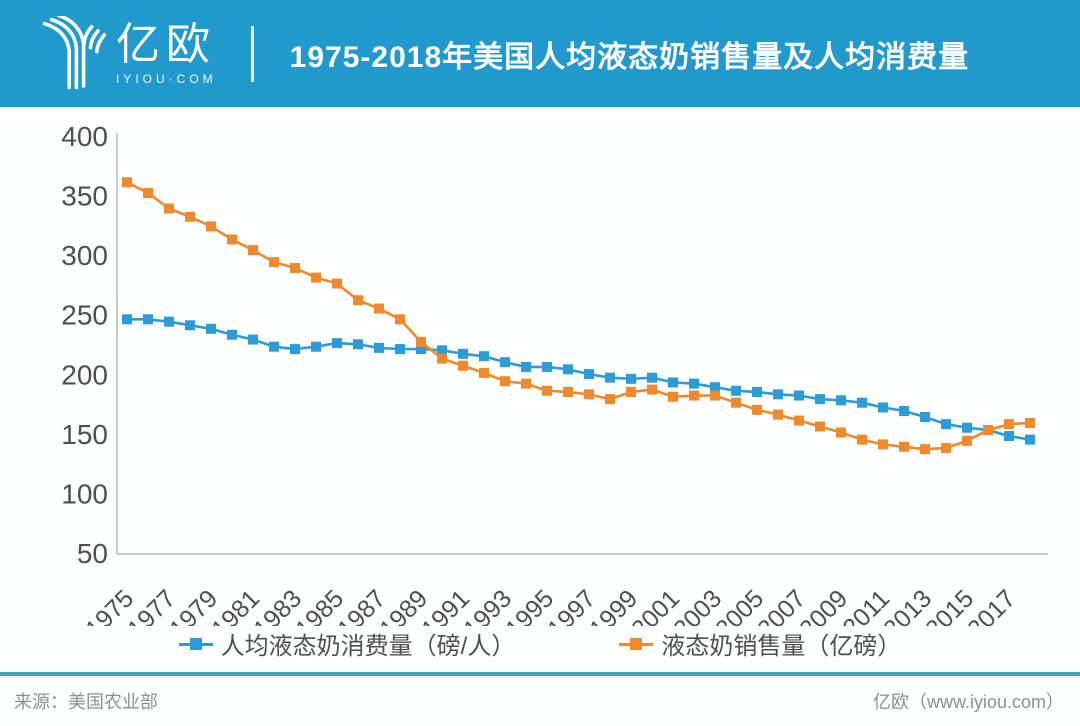 This screenshot has width=1080, height=726. Describe the element at coordinates (86, 702) in the screenshot. I see `source-text: 来源：美国农业部` at that location.